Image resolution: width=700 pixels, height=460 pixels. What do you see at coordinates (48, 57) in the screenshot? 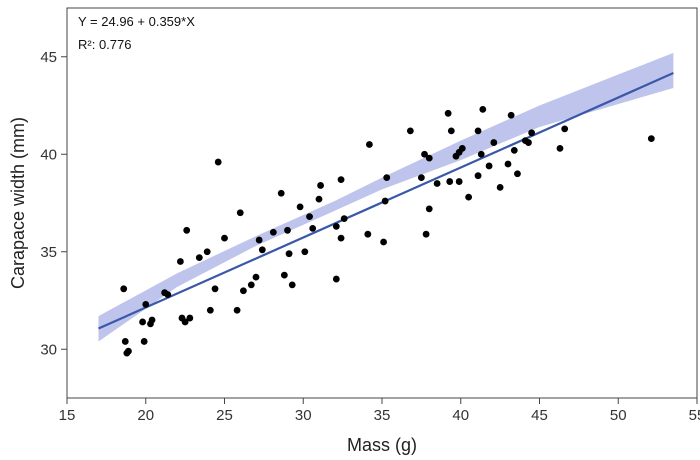
I see `y-tick-label: 45` at bounding box center [48, 57].